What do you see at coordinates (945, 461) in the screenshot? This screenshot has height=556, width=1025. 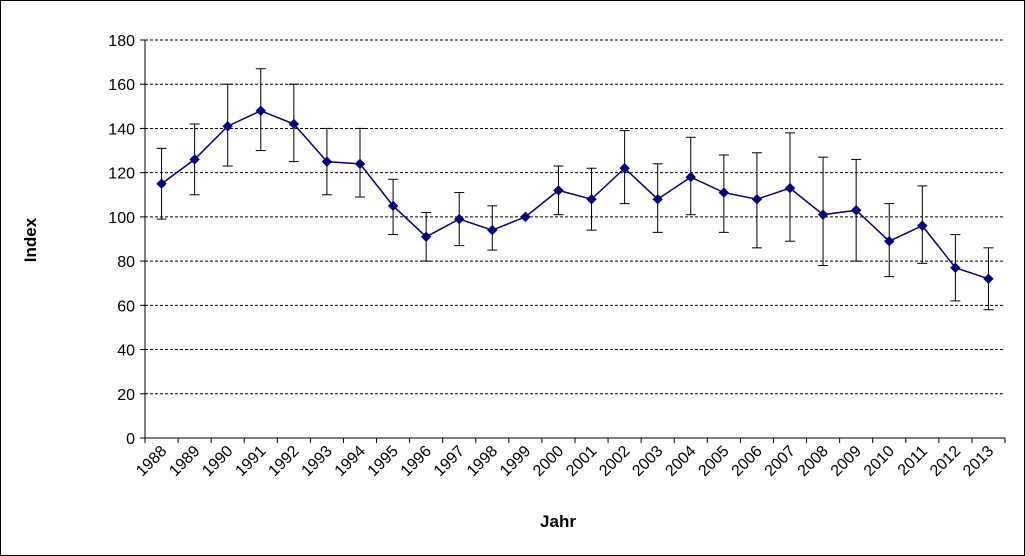 I see `x-tick-label: 2012` at bounding box center [945, 461].